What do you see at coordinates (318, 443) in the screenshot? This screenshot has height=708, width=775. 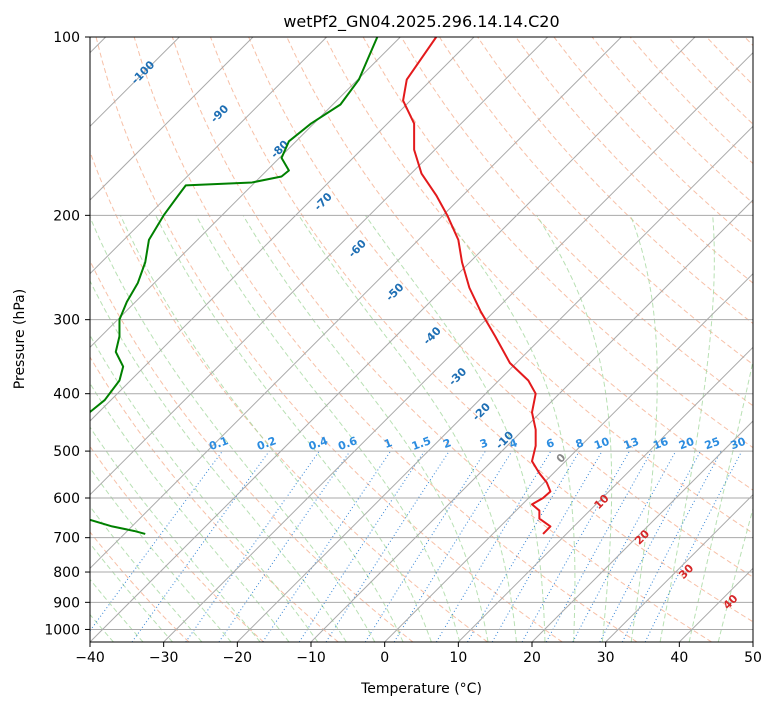 I see `mixing-ratio-label: 0.4` at bounding box center [318, 443].